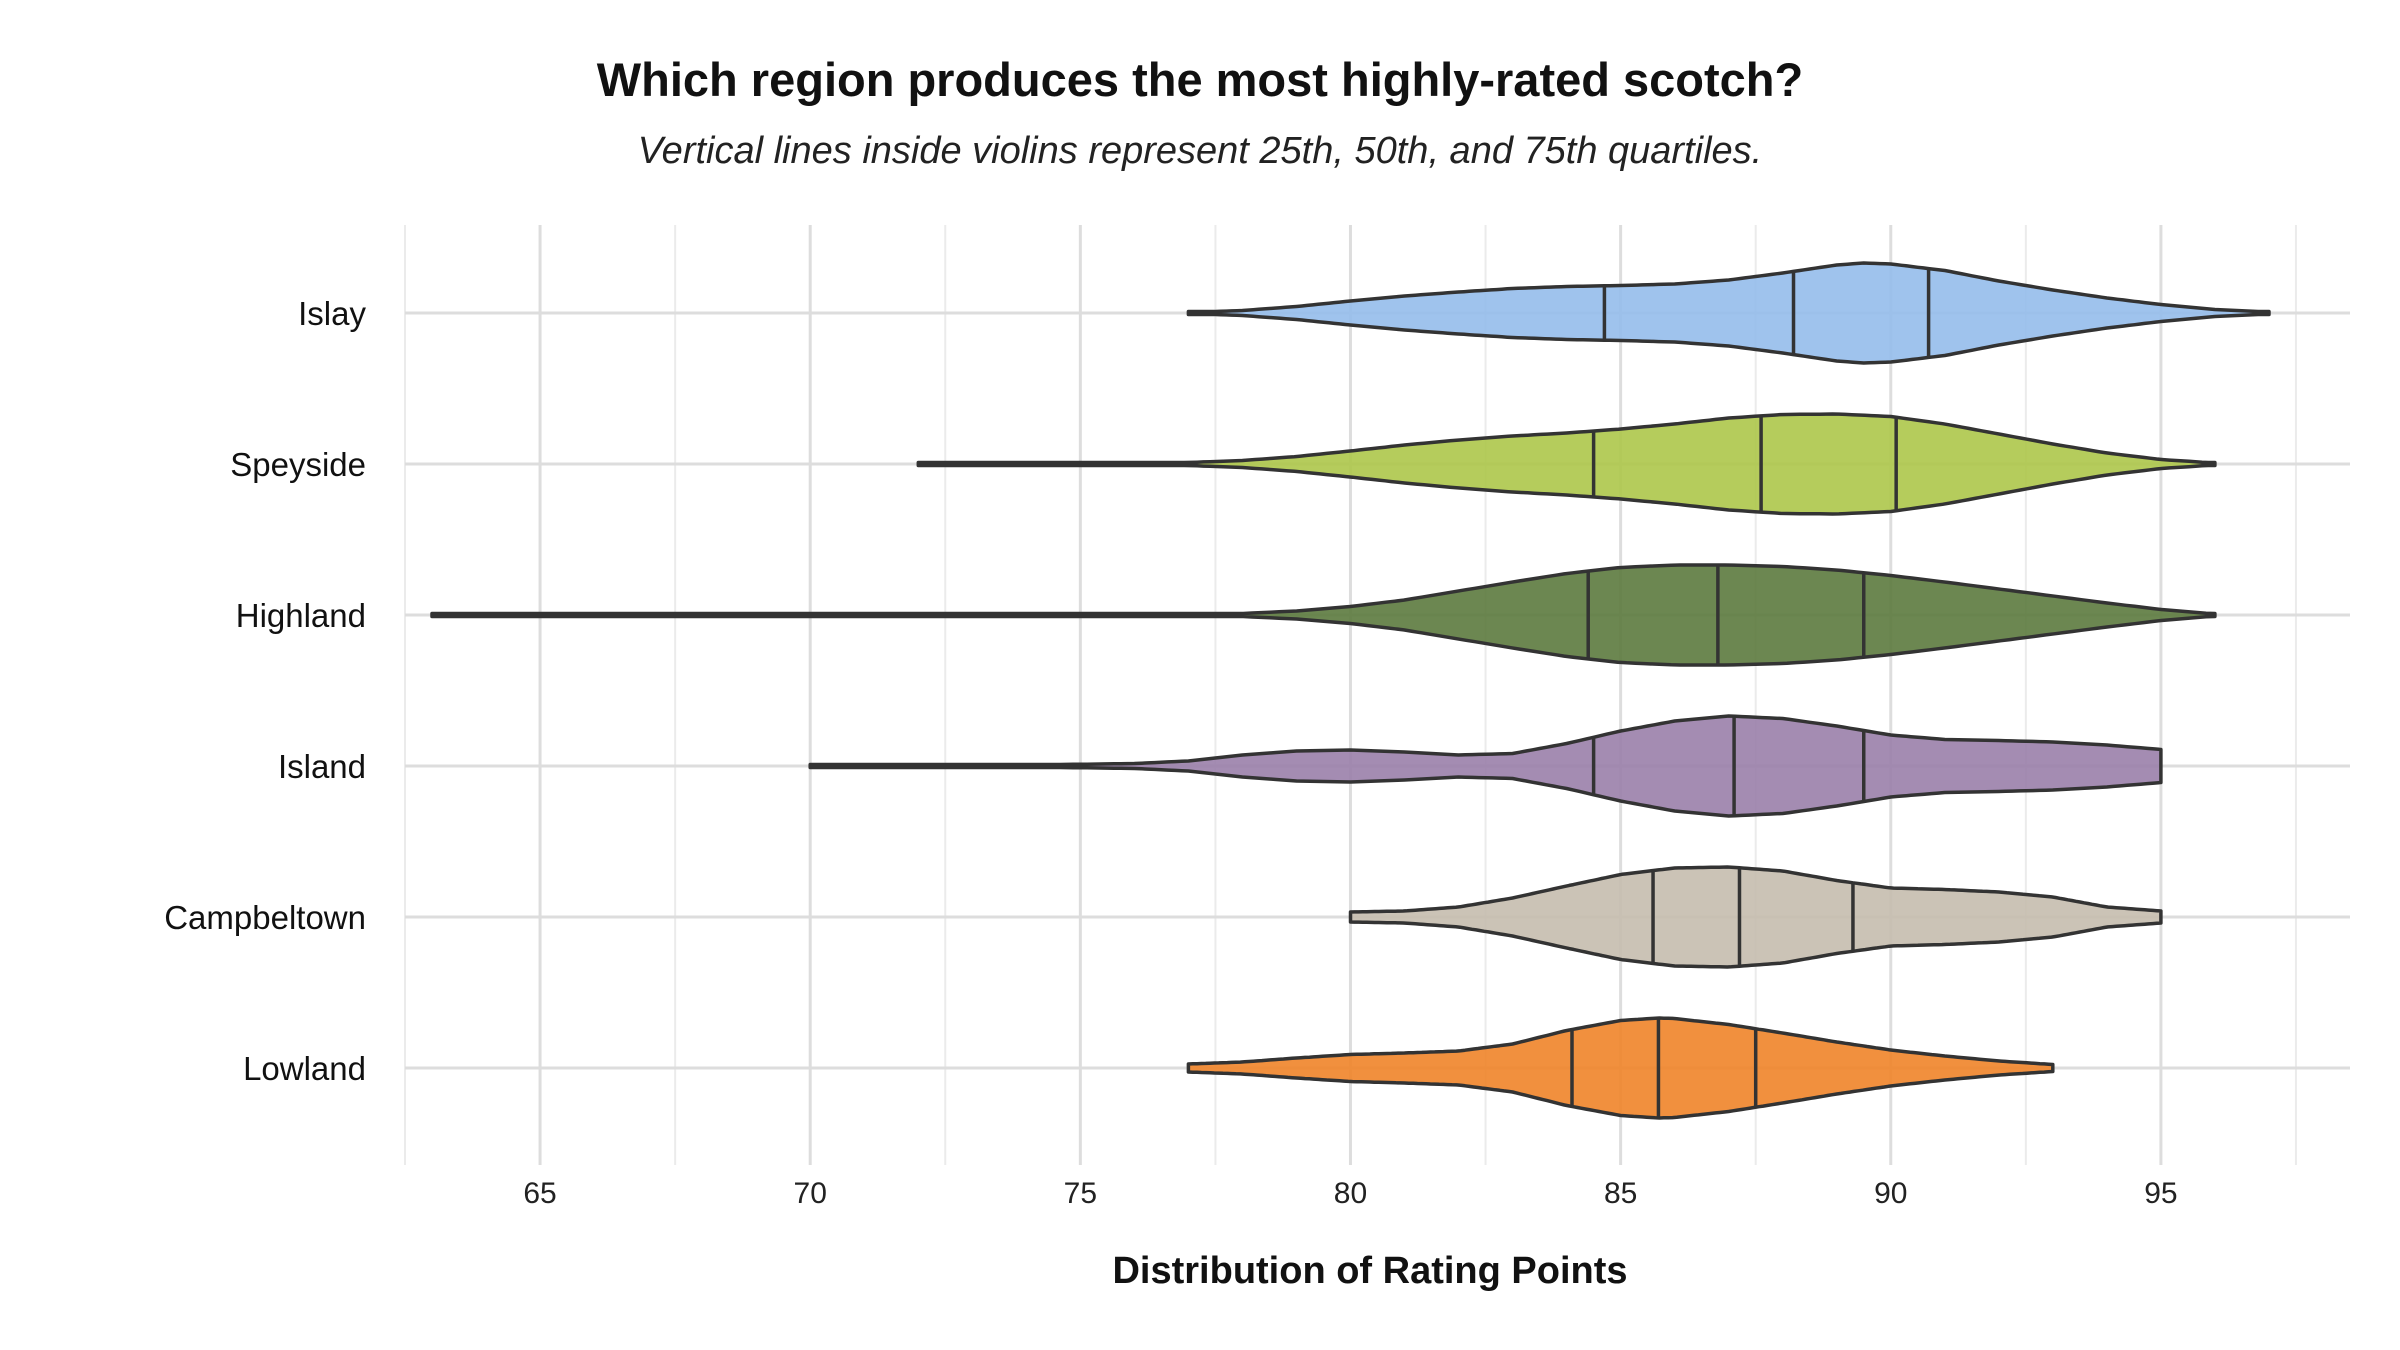  Describe the element at coordinates (265, 917) in the screenshot. I see `category-label: Campbeltown` at that location.